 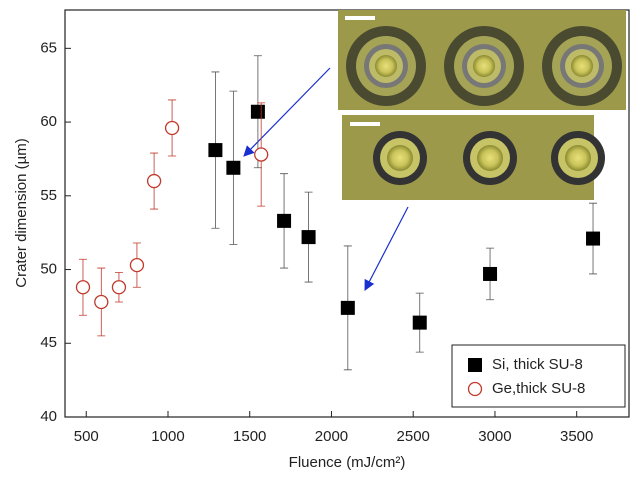 I want to click on x-tick-label: 3500, so click(x=576, y=436).